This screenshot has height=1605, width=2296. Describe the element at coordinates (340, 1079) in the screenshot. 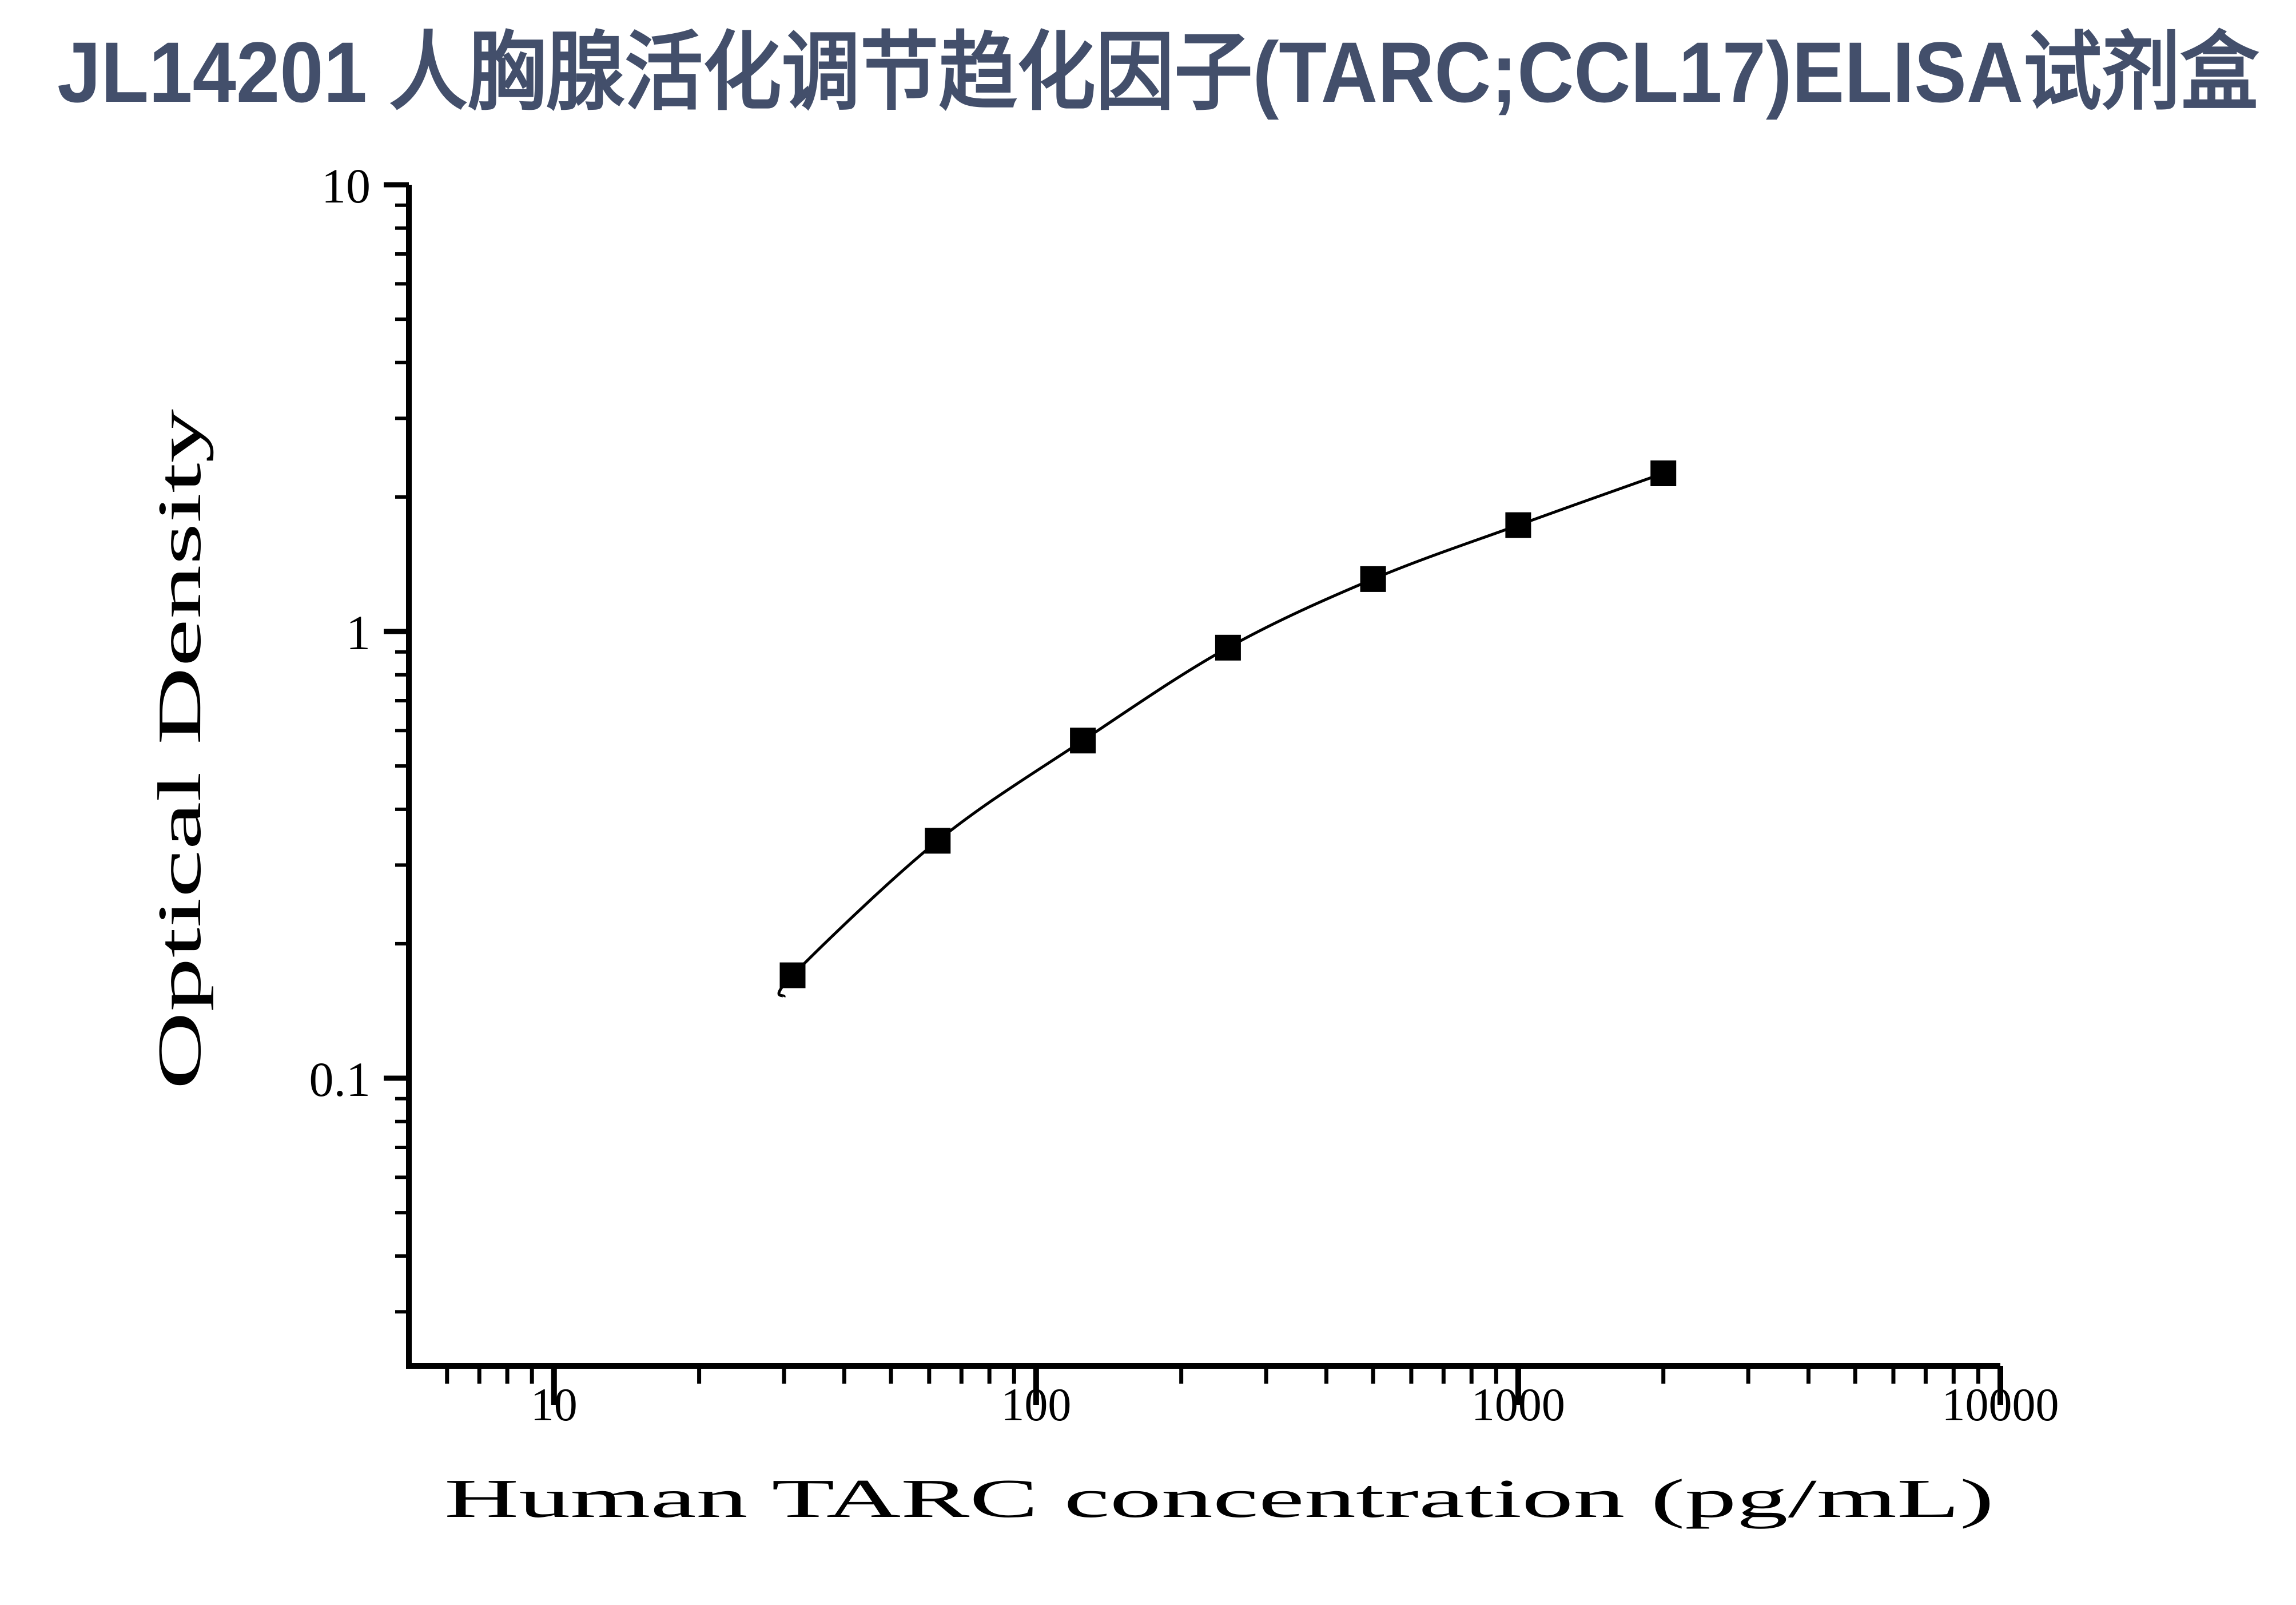

I see `y-tick-label: 0.1` at that location.